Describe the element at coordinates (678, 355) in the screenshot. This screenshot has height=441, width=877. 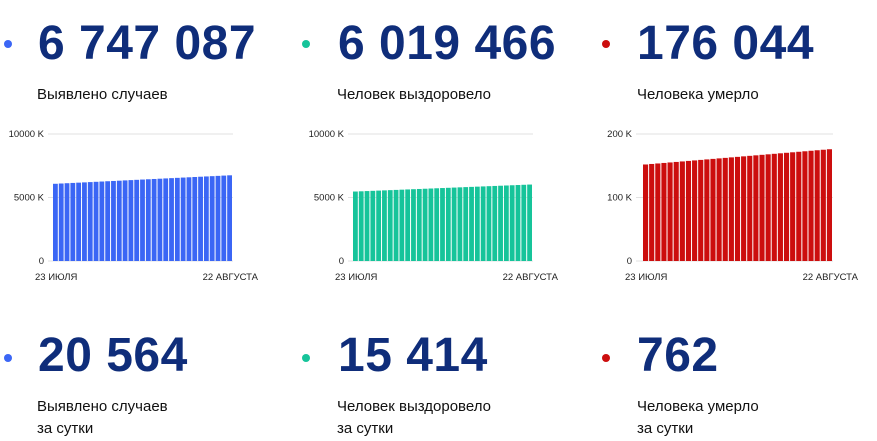
I see `daily-deaths-value: 762` at that location.